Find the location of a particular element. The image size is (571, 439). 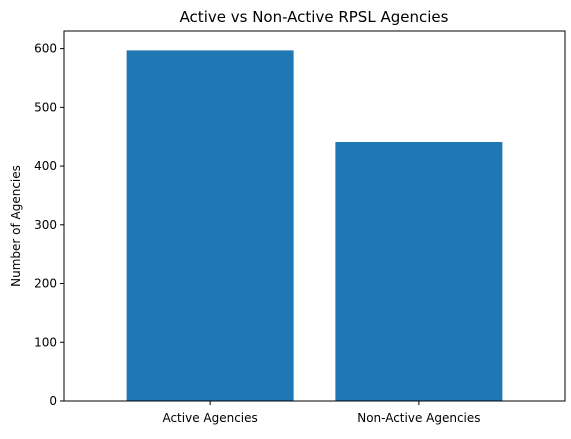

y-tick-label: 0 is located at coordinates (53, 401).